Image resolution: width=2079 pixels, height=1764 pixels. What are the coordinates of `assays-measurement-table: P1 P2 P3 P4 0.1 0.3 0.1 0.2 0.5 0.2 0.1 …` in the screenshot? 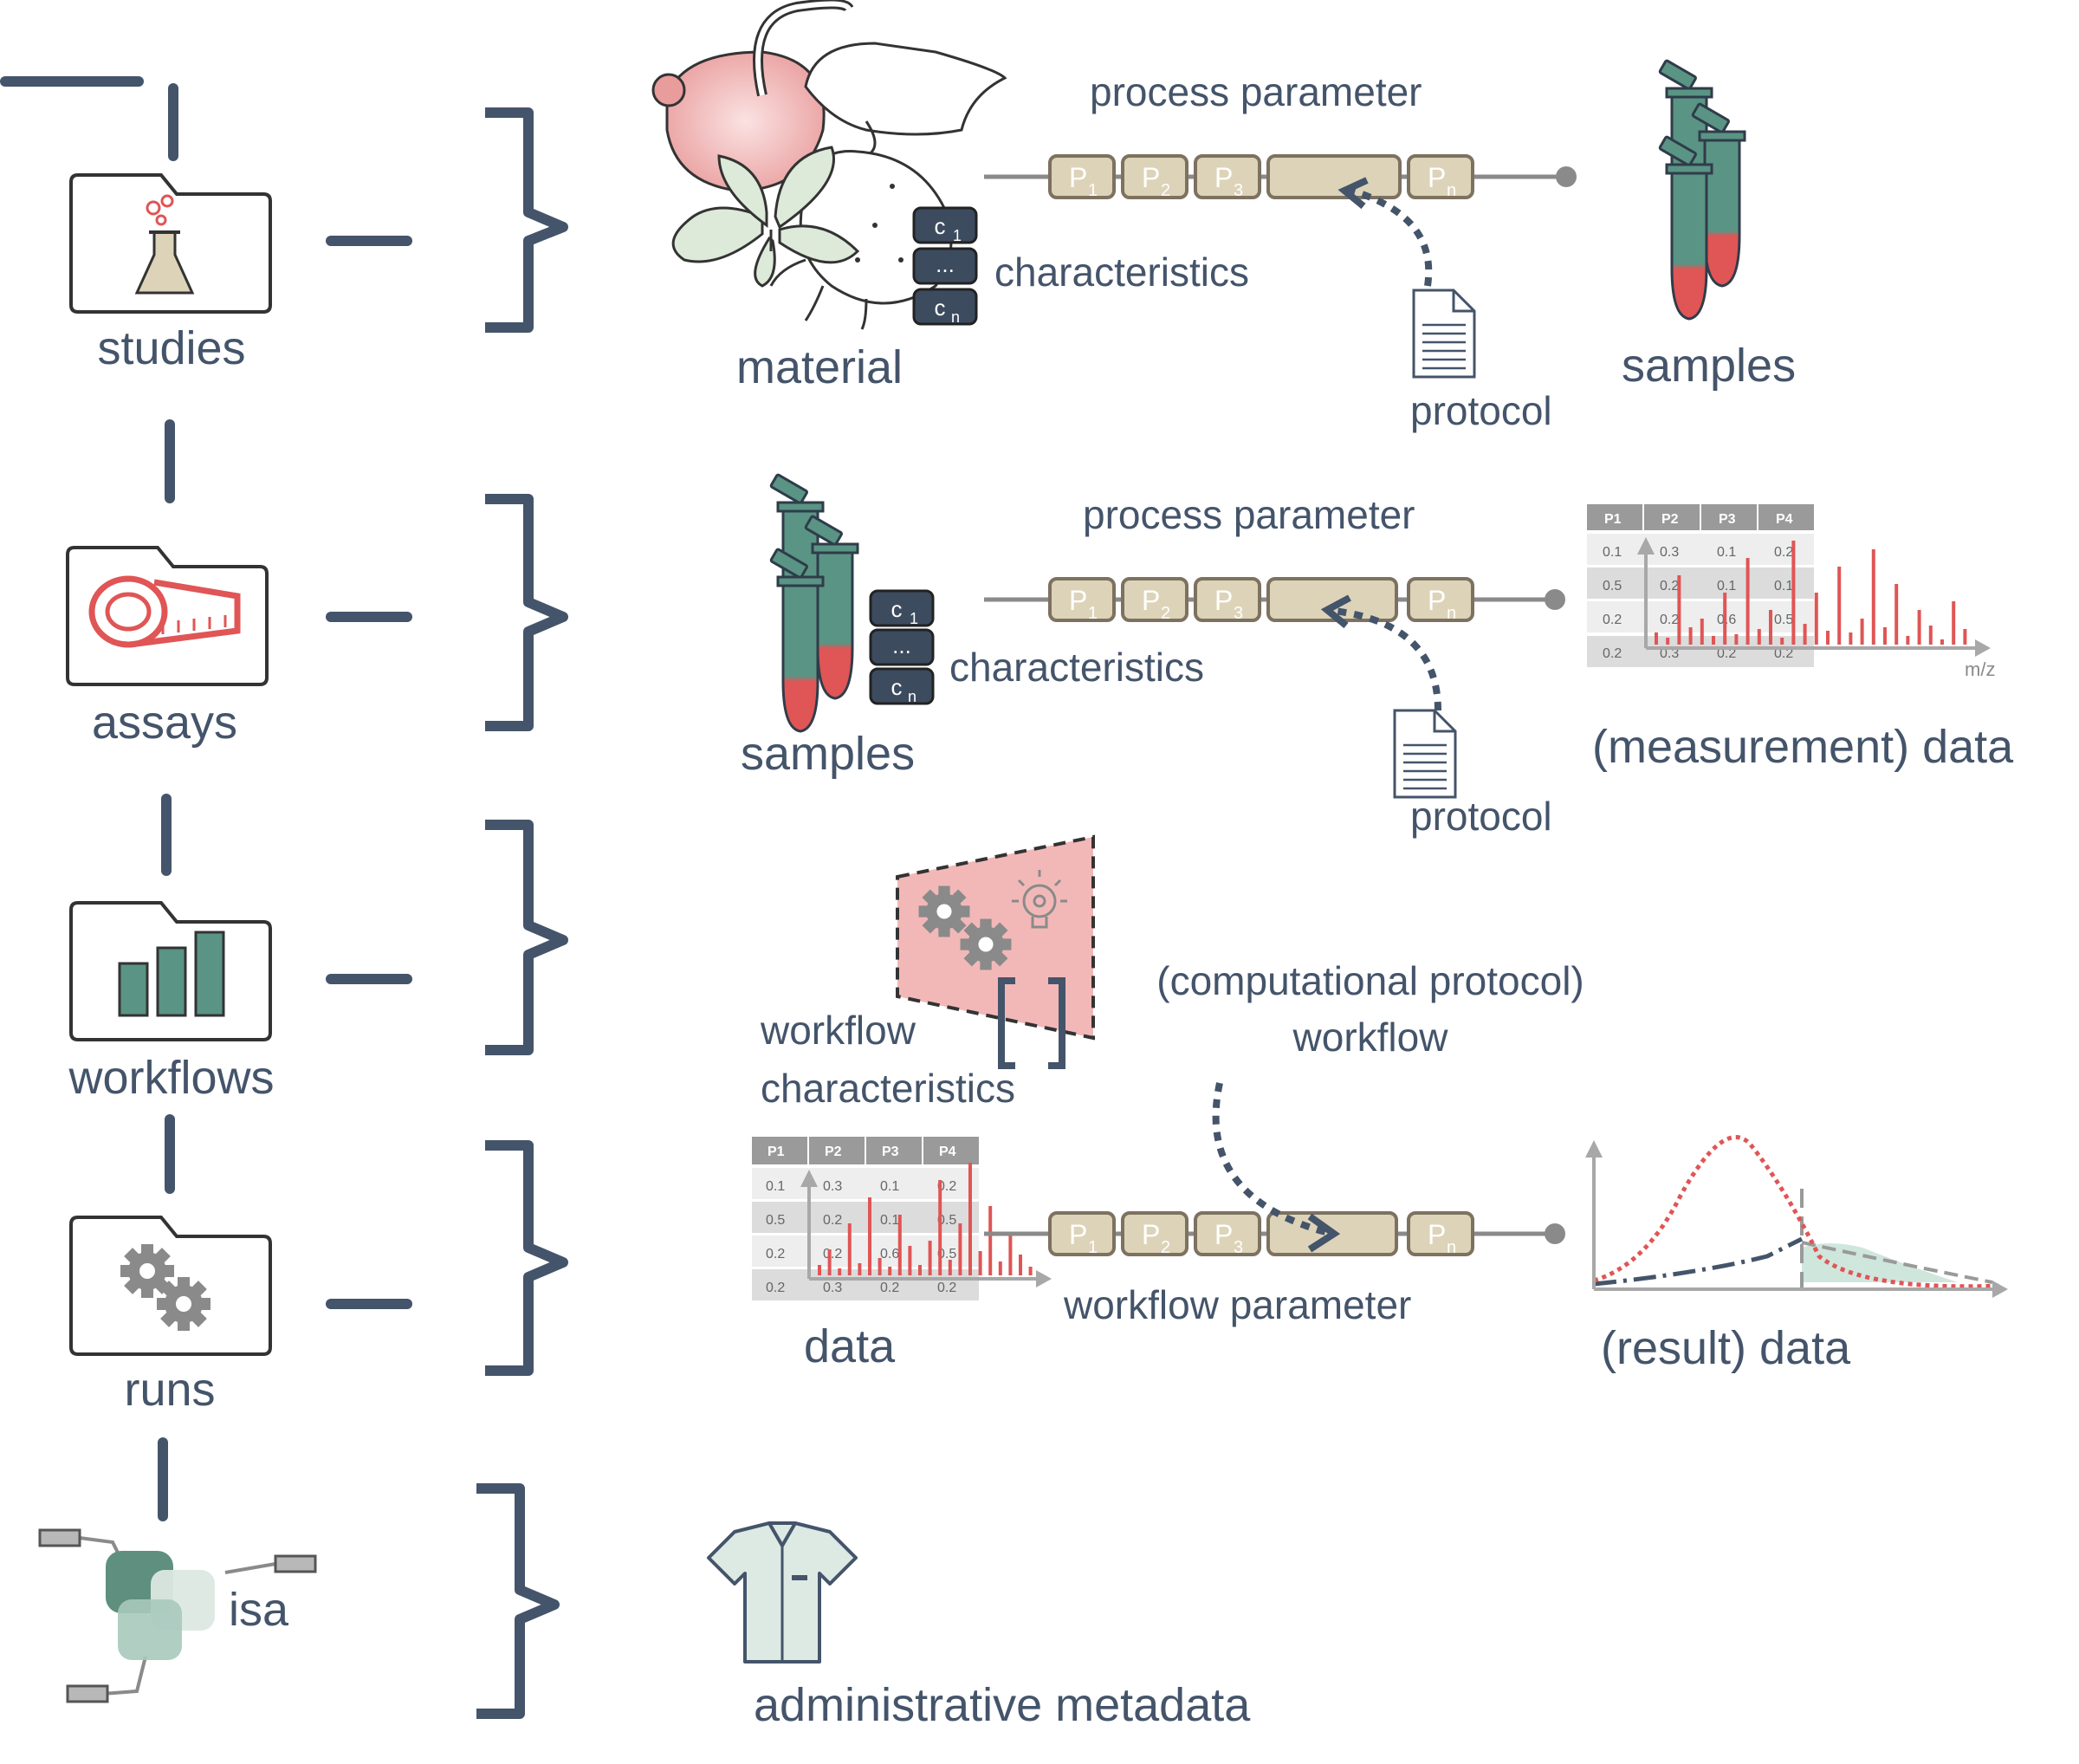 It's located at (1700, 585).